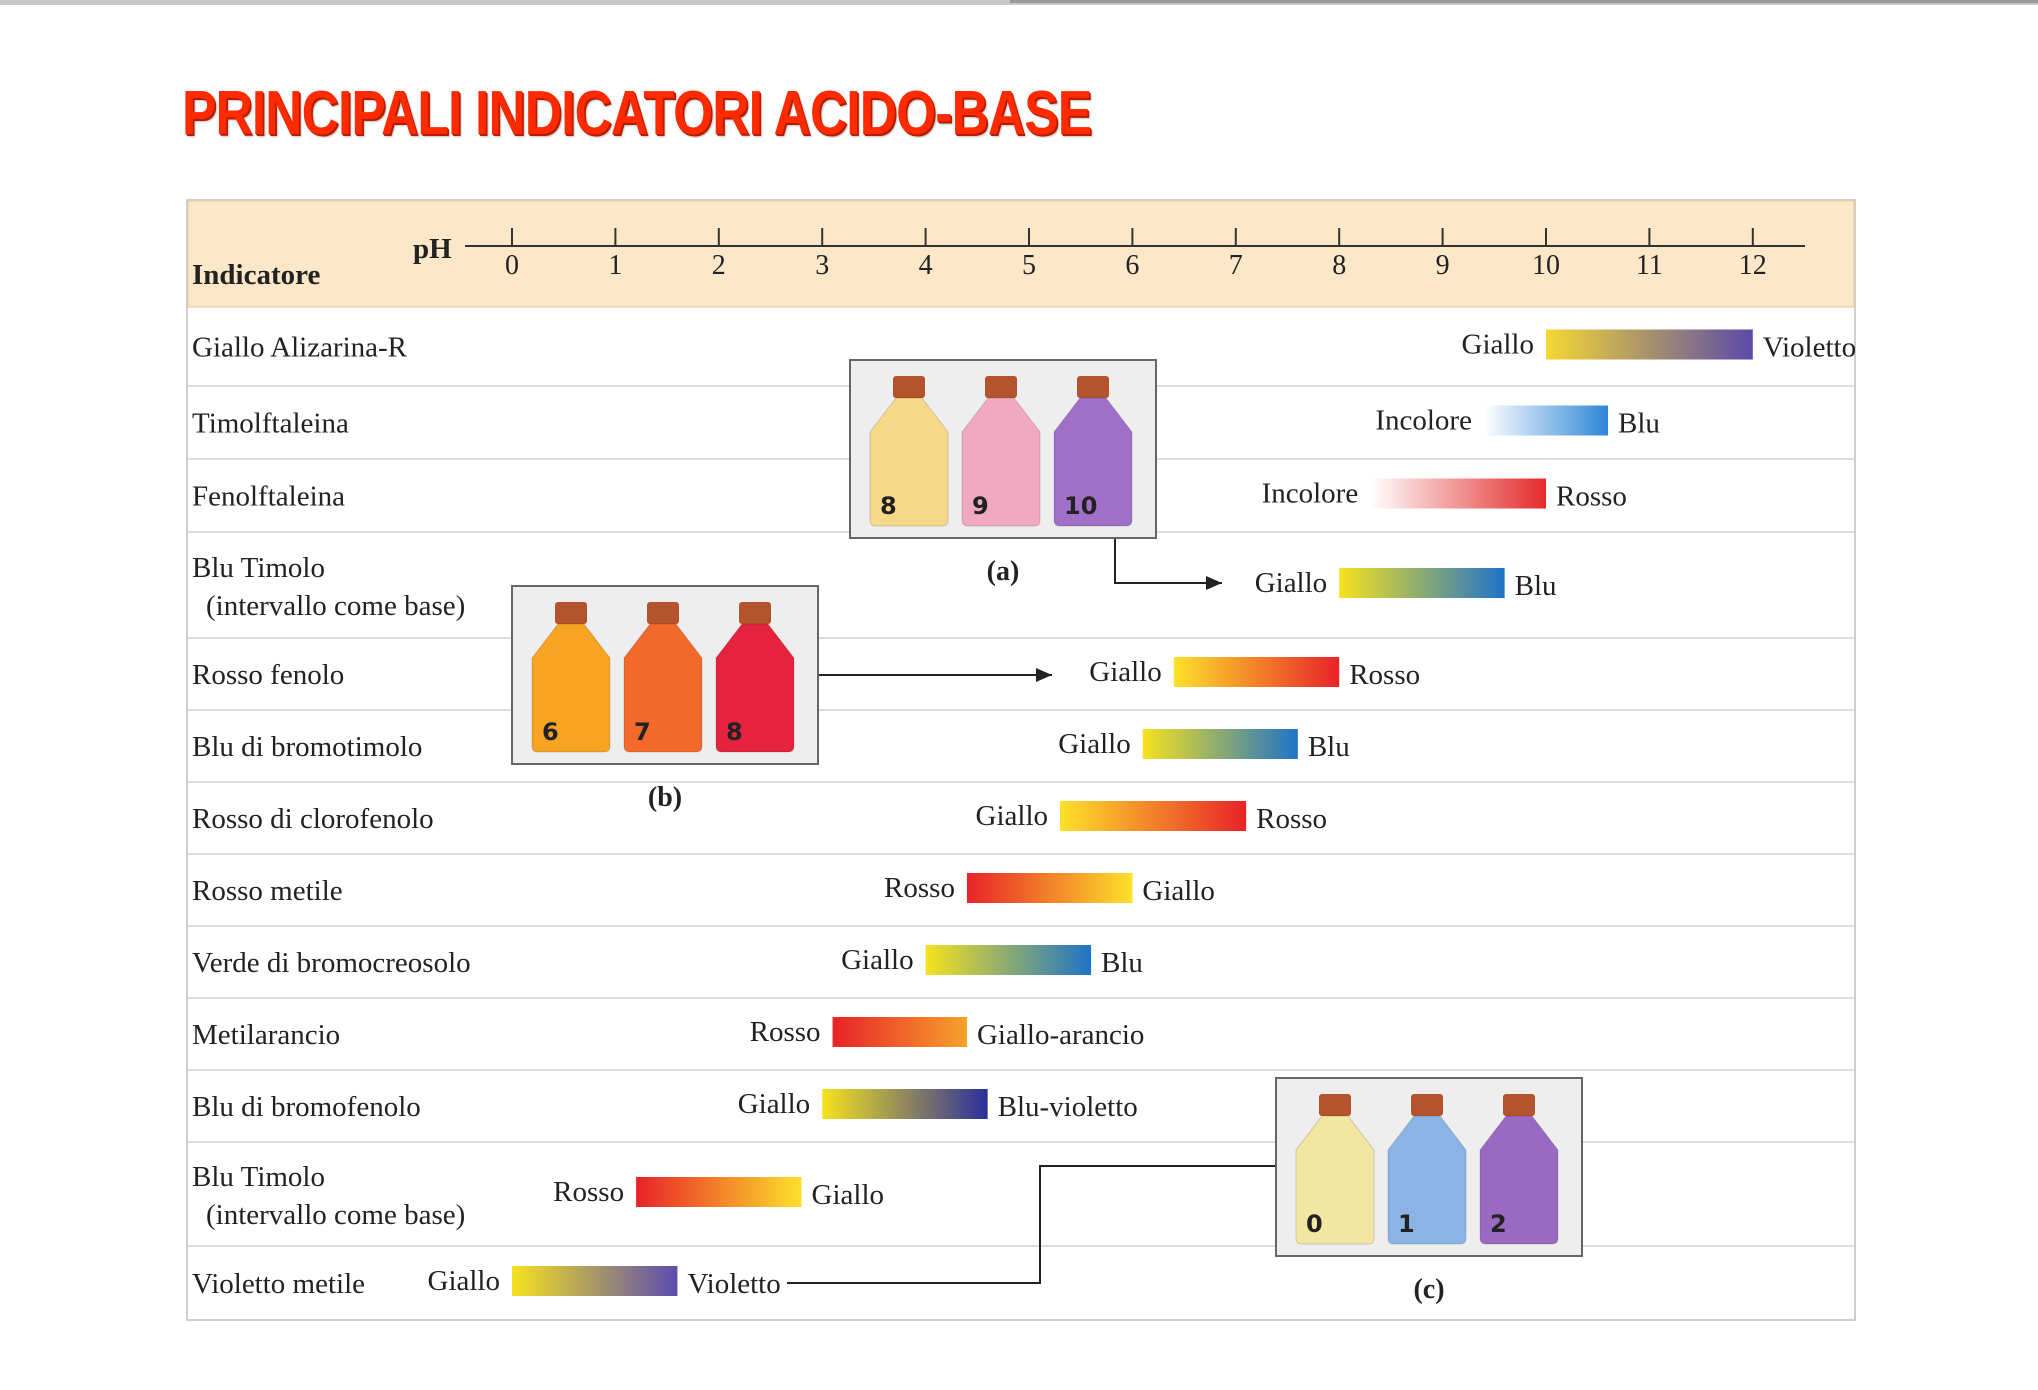  I want to click on indicator-name: Rosso fenolo, so click(268, 675).